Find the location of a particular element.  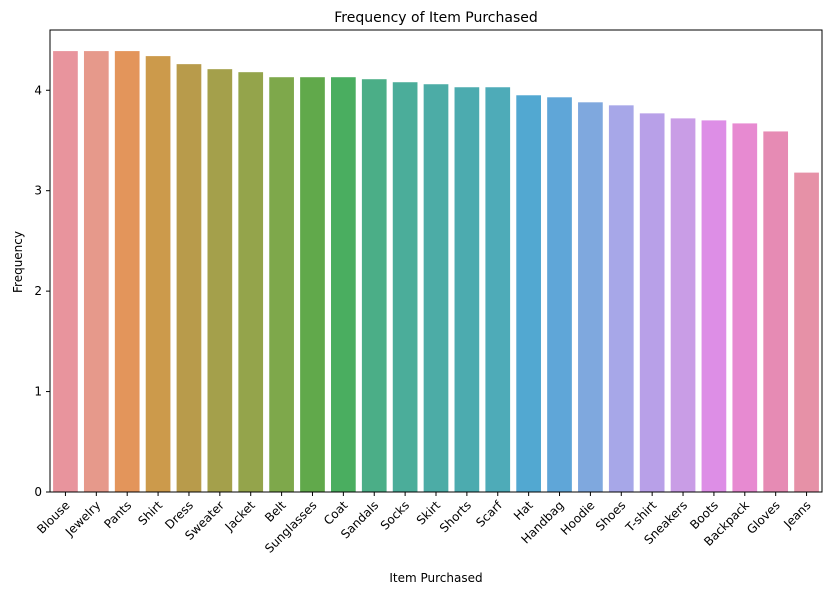

x-tick-label: Hat is located at coordinates (523, 510).